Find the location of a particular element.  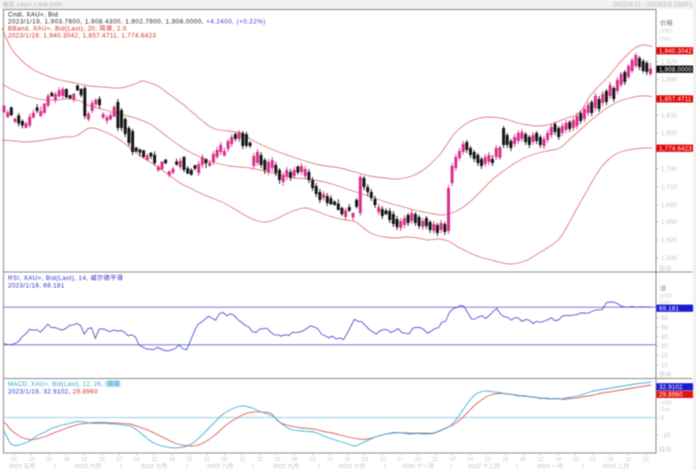

svg-text: 1,830 is located at coordinates (669, 116).